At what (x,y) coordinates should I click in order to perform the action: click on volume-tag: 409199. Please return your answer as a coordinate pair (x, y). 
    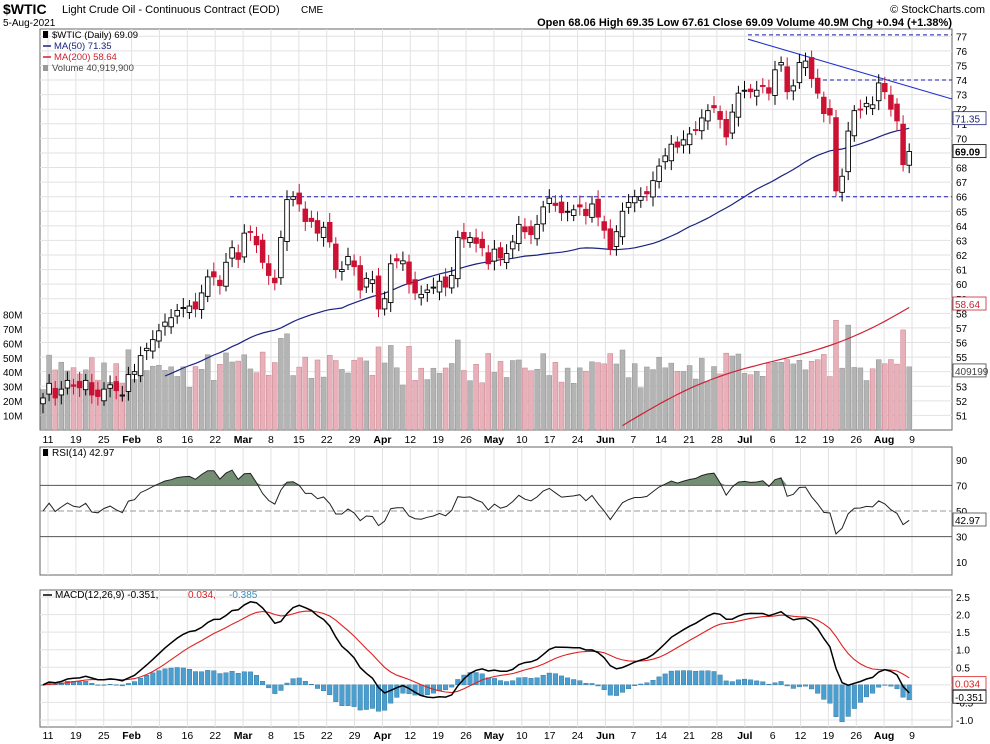
    Looking at the image, I should click on (972, 372).